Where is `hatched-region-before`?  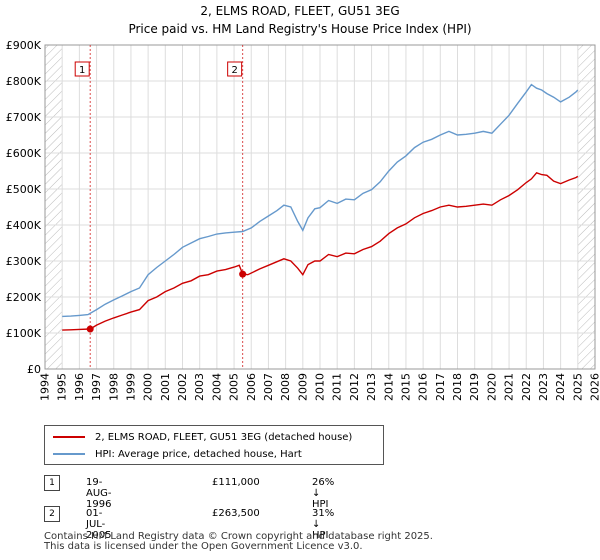 hatched-region-before is located at coordinates (54, 207).